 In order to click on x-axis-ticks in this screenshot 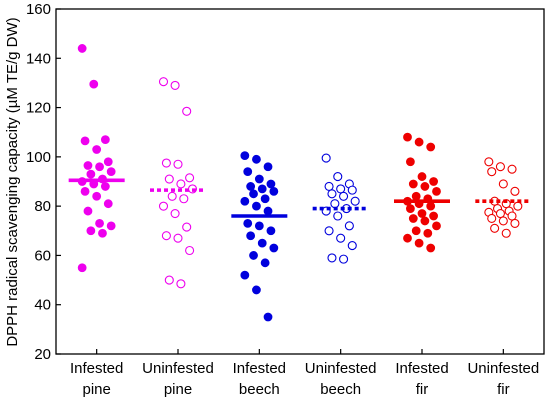, I will do `click(300, 351)`.